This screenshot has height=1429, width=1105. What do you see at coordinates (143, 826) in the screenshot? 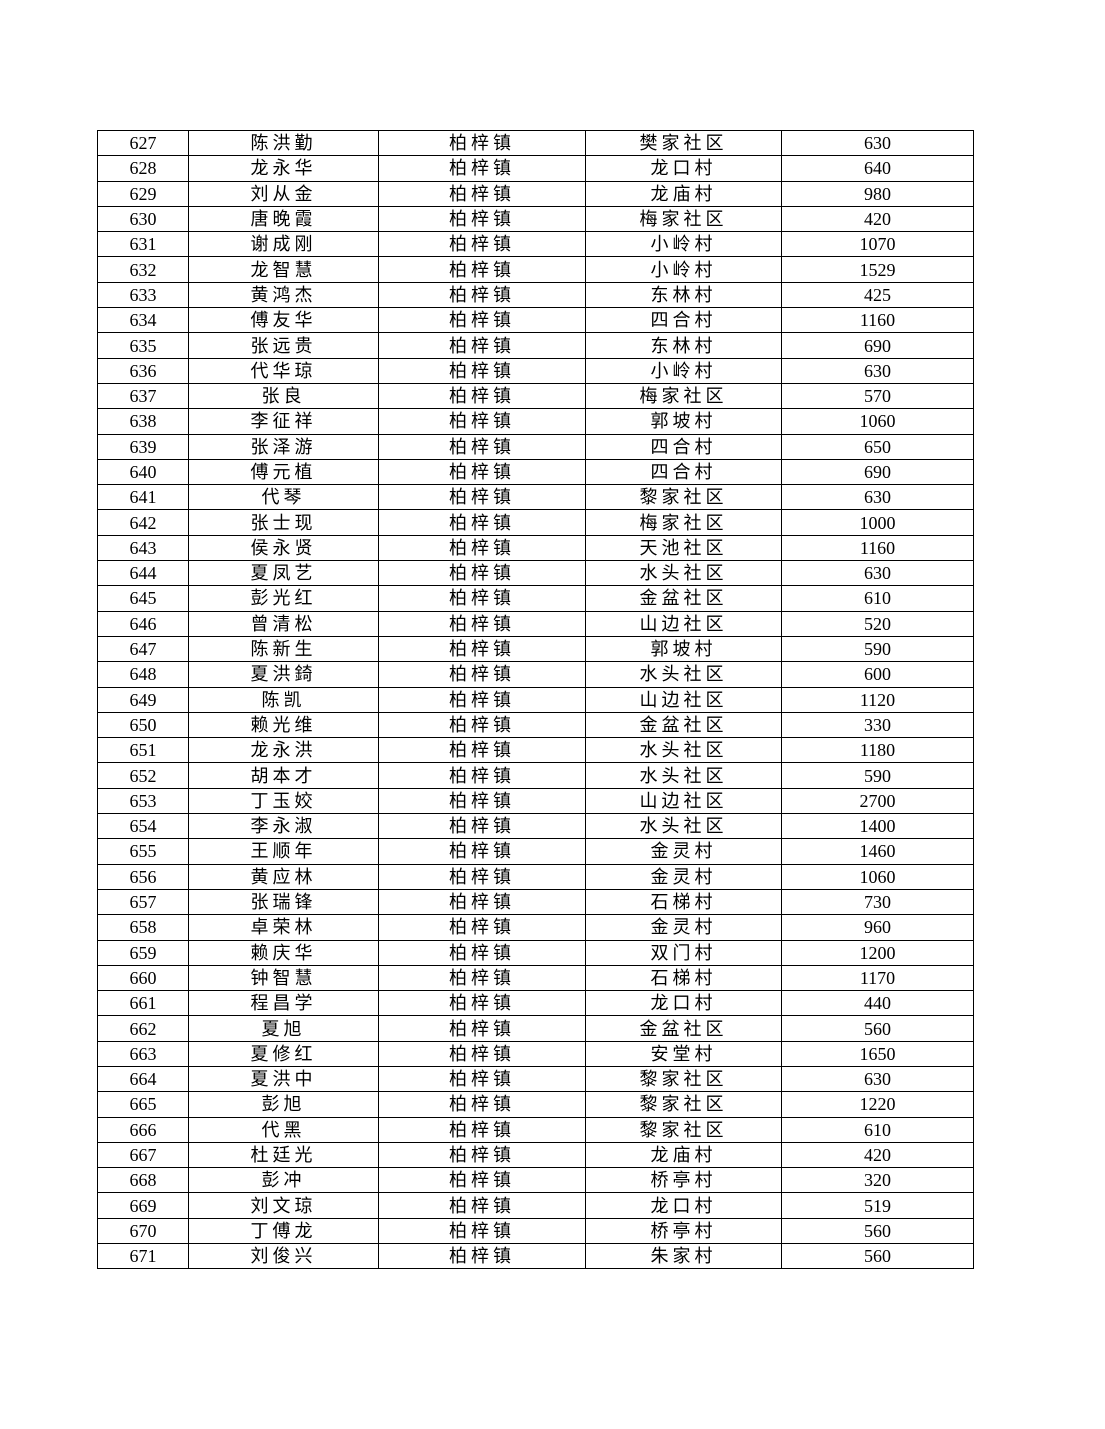
I see `row-number-cell: 654` at bounding box center [143, 826].